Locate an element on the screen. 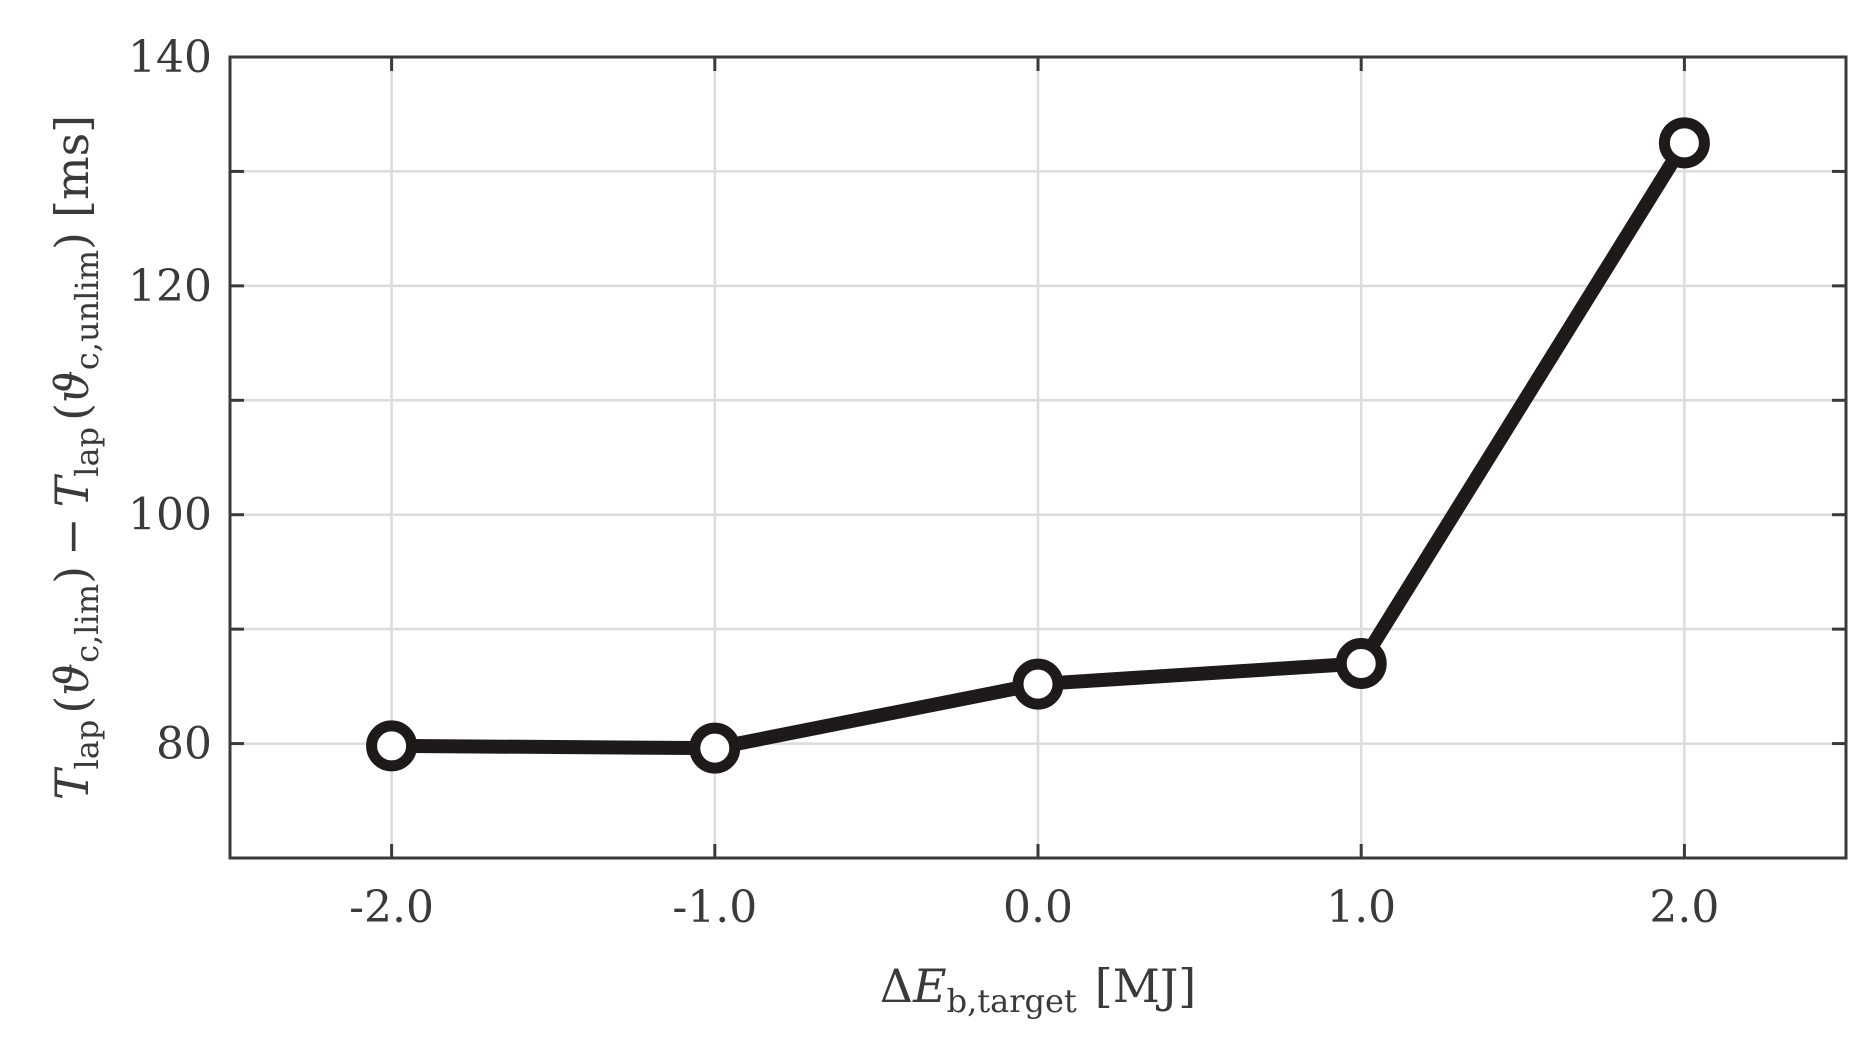 The height and width of the screenshot is (1039, 1872). y-tick-label: 120 is located at coordinates (170, 286).